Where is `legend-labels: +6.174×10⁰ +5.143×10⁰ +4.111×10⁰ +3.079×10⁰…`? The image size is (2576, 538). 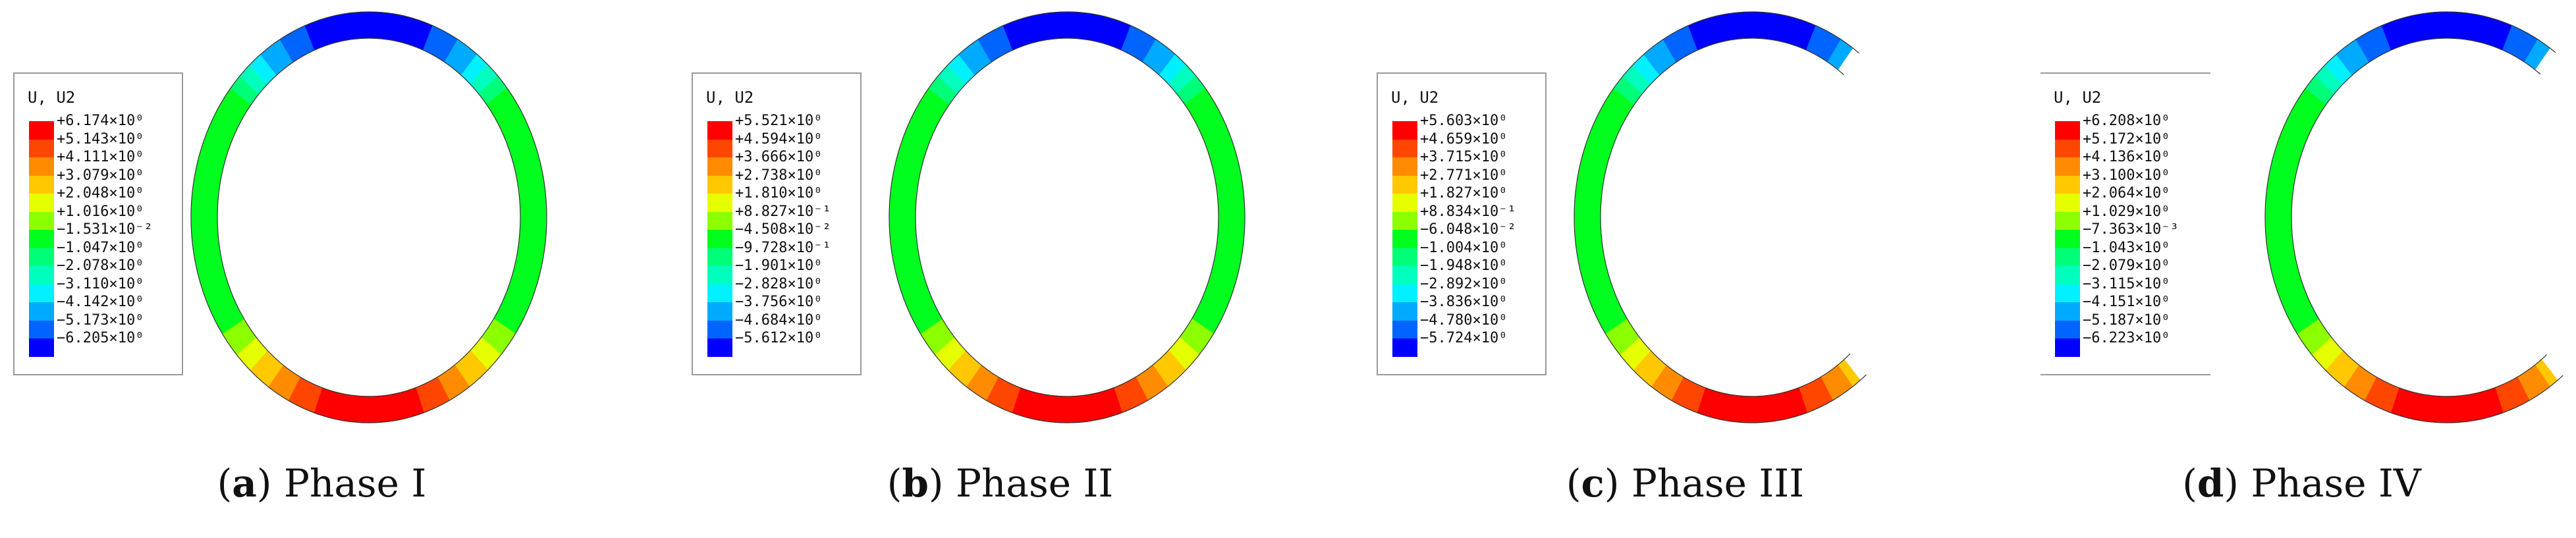 legend-labels: +6.174×10⁰ +5.143×10⁰ +4.111×10⁰ +3.079×10⁰… is located at coordinates (105, 230).